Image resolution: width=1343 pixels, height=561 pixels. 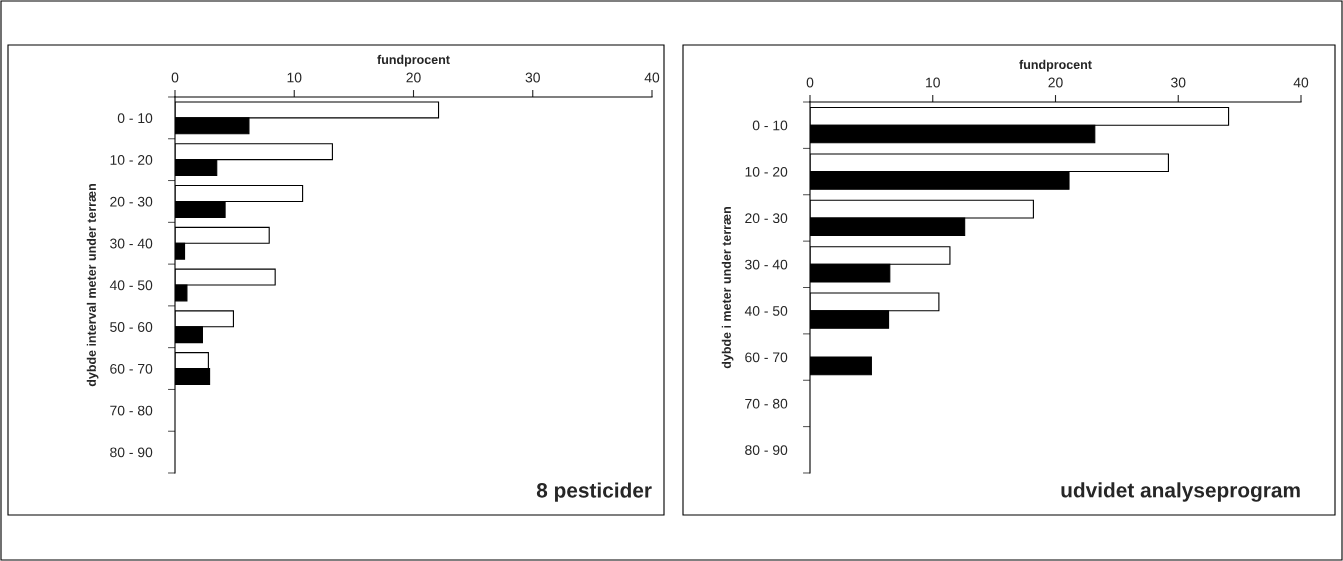 I want to click on text: udvidet analyseprogram, so click(x=1180, y=492).